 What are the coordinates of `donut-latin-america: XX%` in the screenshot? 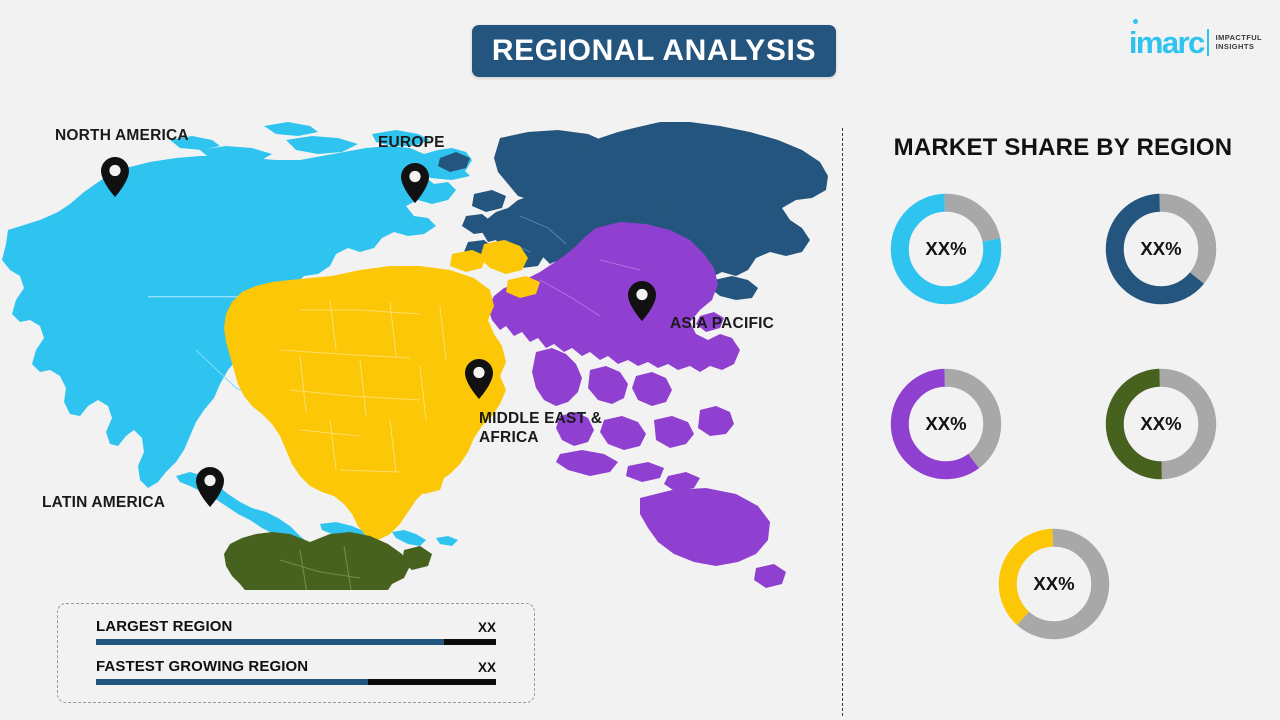 It's located at (1161, 424).